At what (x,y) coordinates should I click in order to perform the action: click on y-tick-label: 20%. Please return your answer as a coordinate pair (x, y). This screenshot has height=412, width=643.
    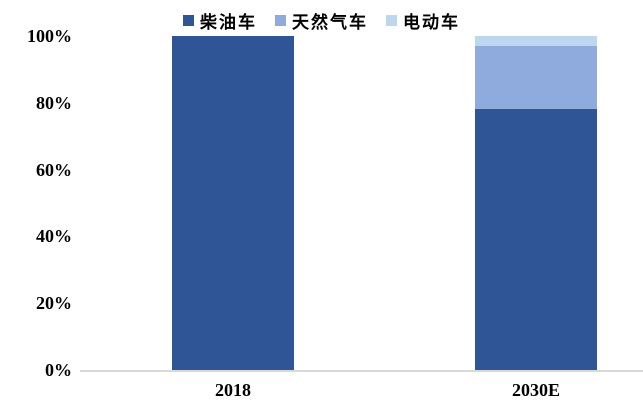
    Looking at the image, I should click on (54, 303).